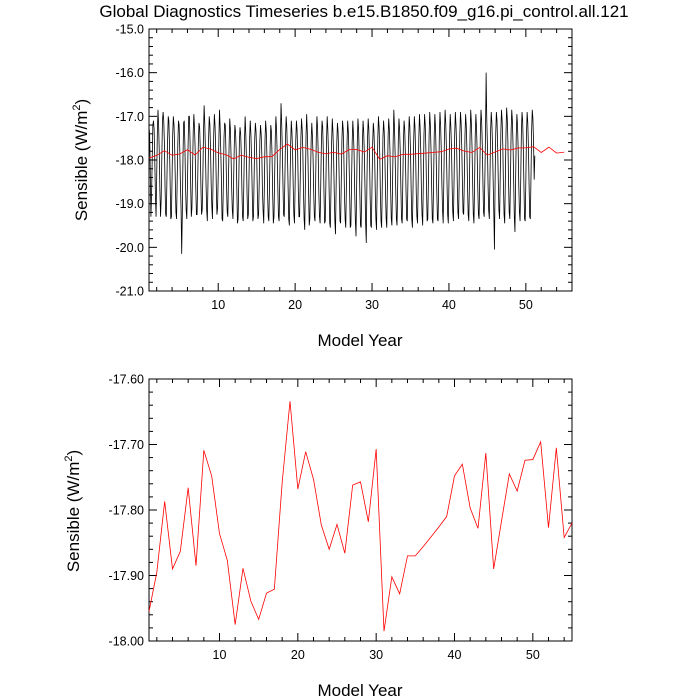 This screenshot has height=700, width=700. What do you see at coordinates (342, 163) in the screenshot?
I see `series-line-monthly` at bounding box center [342, 163].